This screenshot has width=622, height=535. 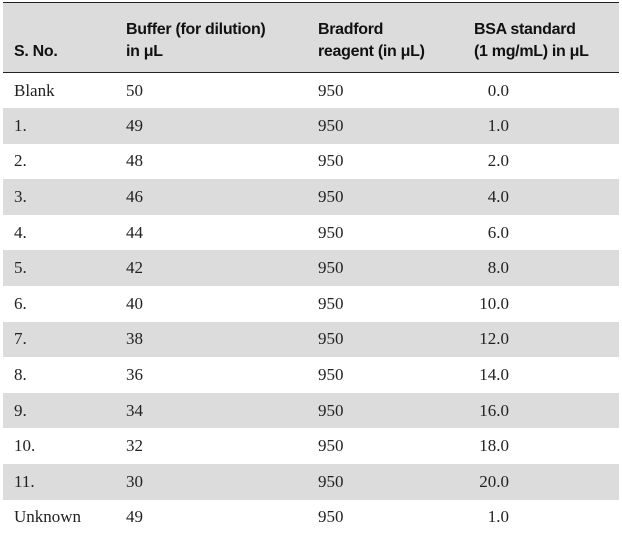 I want to click on table-cell: 8., so click(x=20, y=375).